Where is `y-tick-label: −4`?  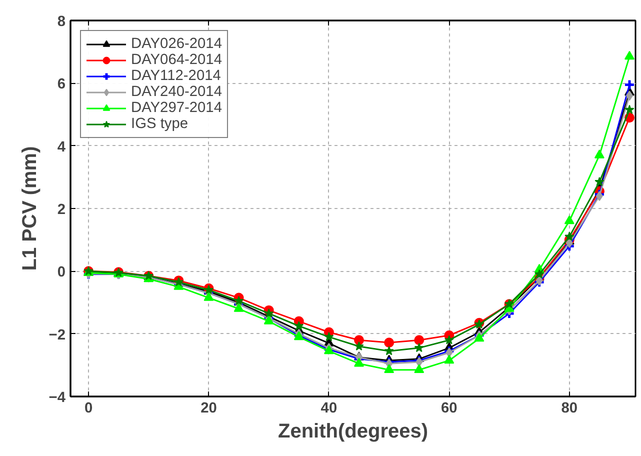
y-tick-label: −4 is located at coordinates (57, 398).